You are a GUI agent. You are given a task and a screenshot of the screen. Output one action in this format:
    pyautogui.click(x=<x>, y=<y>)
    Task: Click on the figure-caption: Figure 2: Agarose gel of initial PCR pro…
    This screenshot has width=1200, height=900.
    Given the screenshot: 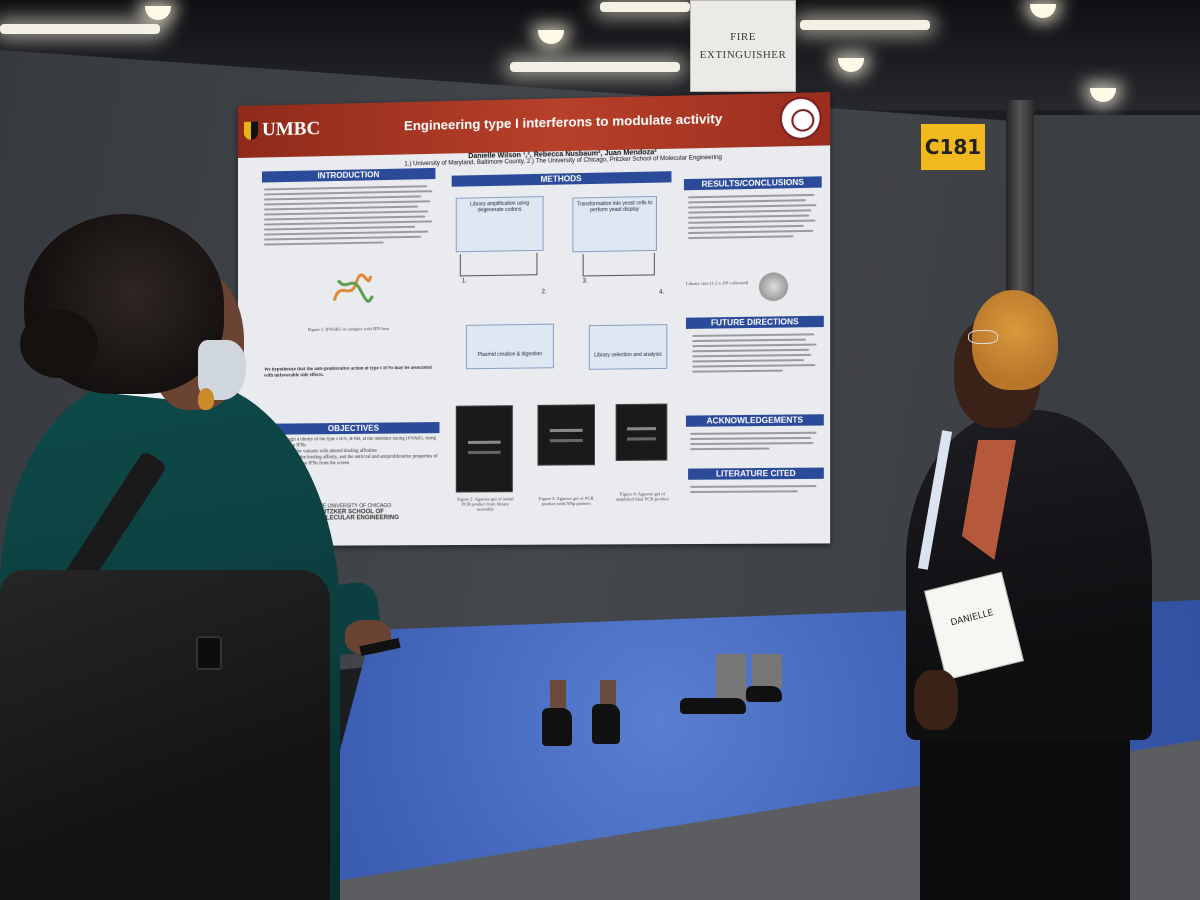 What is the action you would take?
    pyautogui.click(x=485, y=504)
    